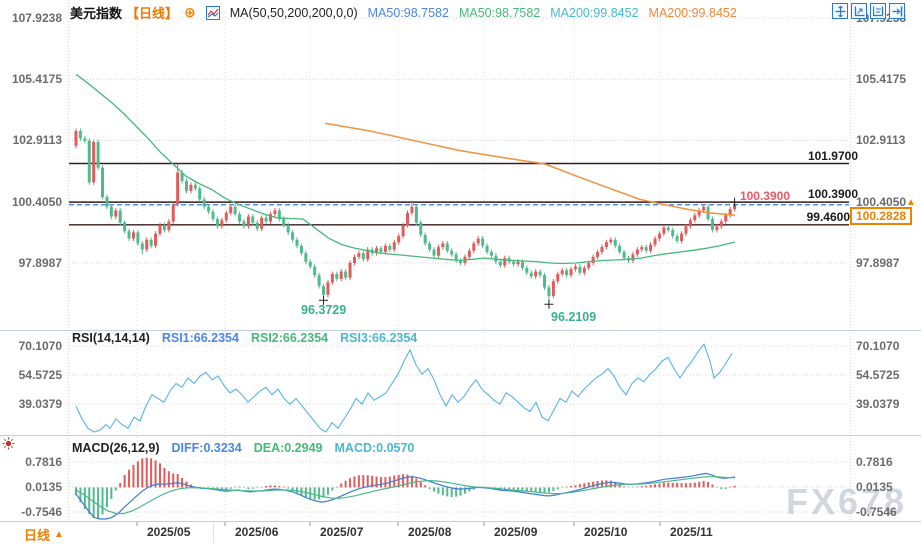  Describe the element at coordinates (516, 532) in the screenshot. I see `date-label: 2025/09` at that location.